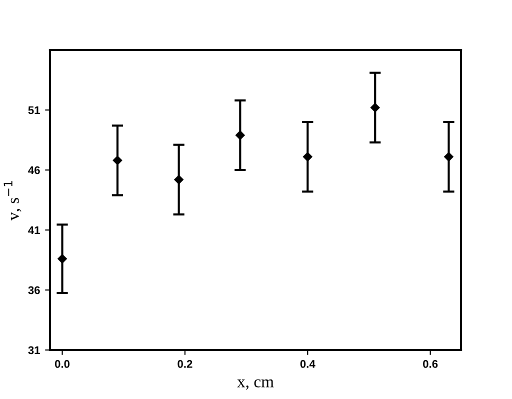 Image resolution: width=512 pixels, height=399 pixels. I want to click on y-tick-label: 41, so click(34, 230).